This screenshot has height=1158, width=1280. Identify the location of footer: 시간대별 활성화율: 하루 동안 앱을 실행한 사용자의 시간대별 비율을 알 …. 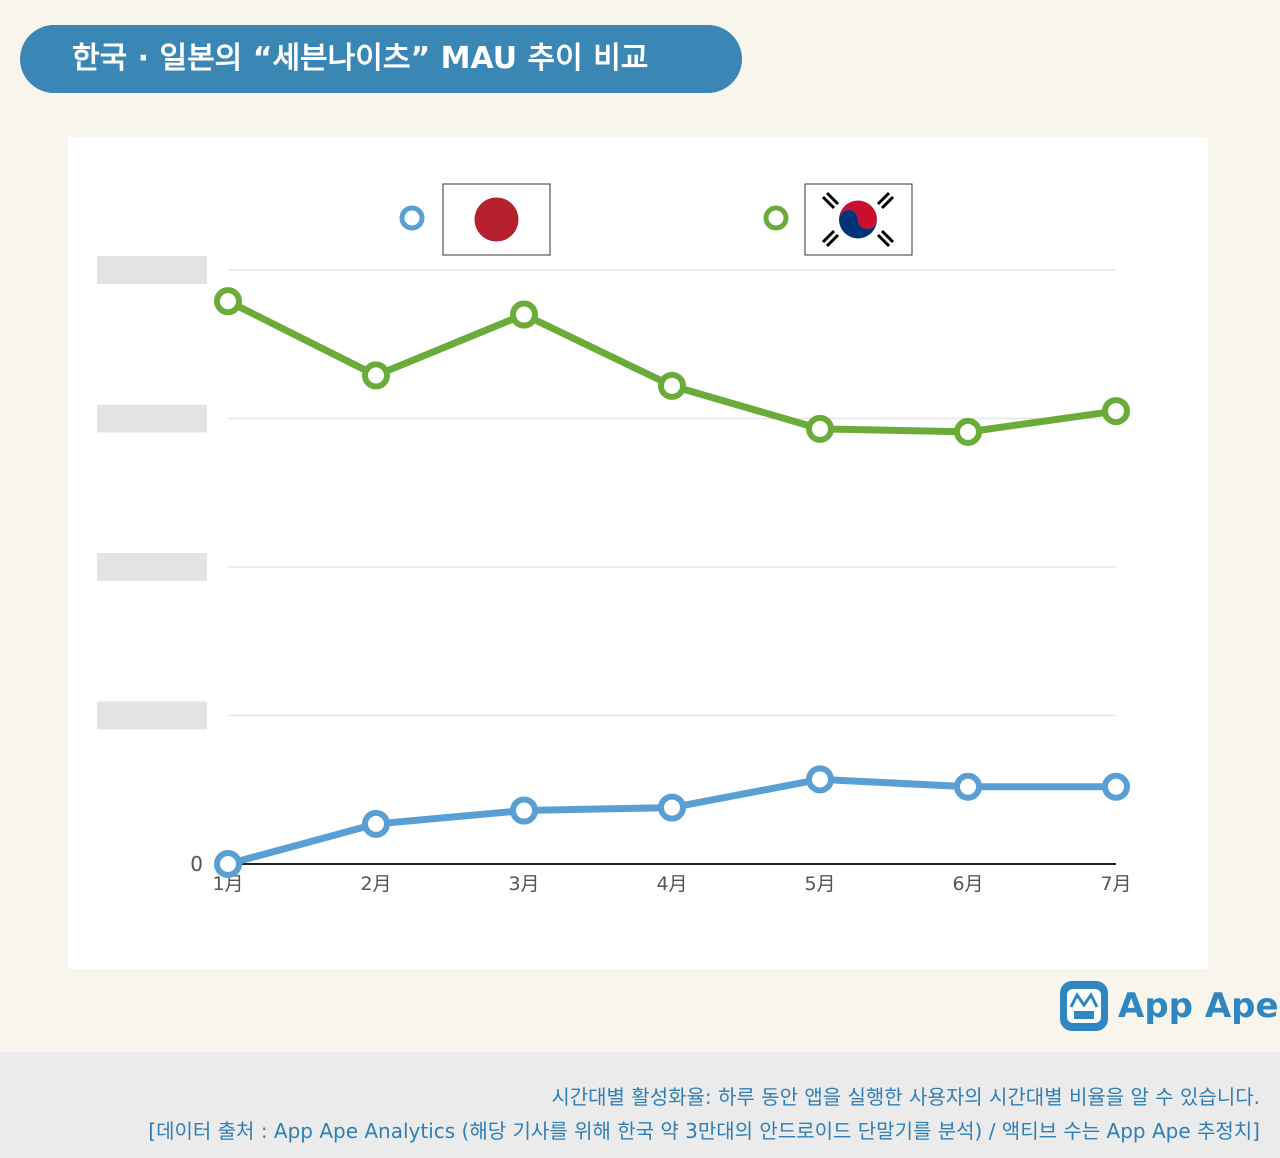
(640, 1105).